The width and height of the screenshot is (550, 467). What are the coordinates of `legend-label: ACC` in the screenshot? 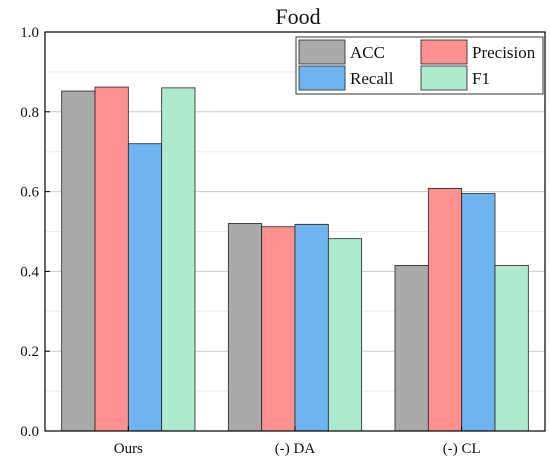 It's located at (367, 52).